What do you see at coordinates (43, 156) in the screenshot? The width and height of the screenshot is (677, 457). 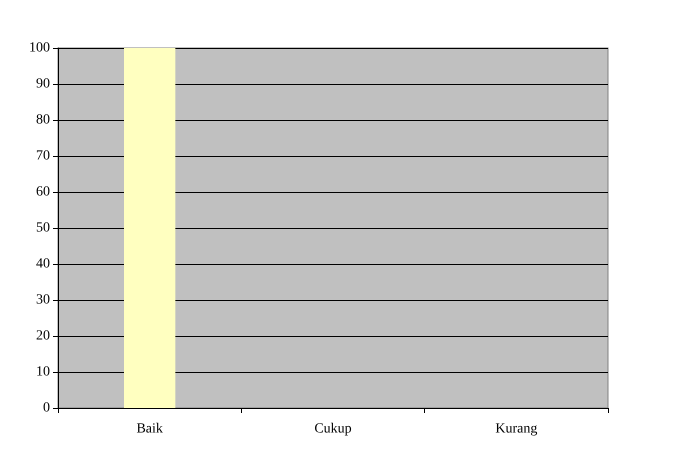 I see `y-tick-label: 70` at bounding box center [43, 156].